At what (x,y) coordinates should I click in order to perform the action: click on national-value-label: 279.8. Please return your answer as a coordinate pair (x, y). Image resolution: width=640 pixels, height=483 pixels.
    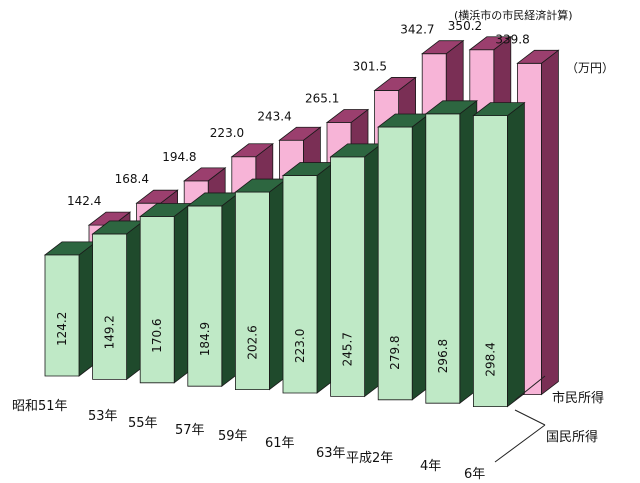
    Looking at the image, I should click on (395, 352).